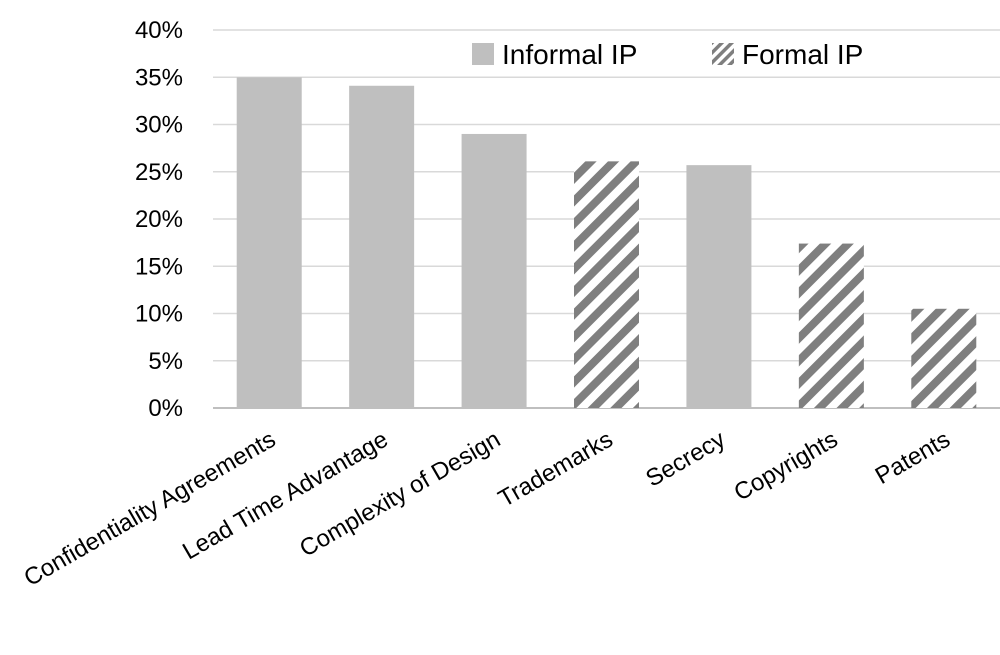  I want to click on bar-trademarks, so click(606, 284).